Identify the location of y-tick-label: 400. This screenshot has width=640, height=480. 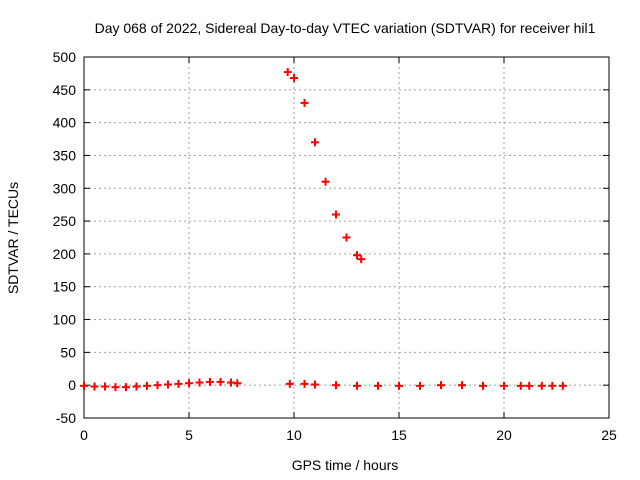
(65, 123).